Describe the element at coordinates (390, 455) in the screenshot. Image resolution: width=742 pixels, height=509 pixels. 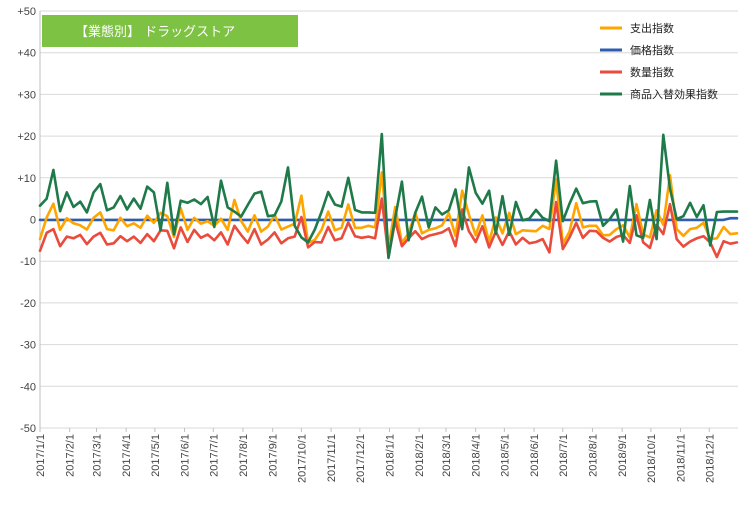
I see `x-tick-label: 2018/1/1` at that location.